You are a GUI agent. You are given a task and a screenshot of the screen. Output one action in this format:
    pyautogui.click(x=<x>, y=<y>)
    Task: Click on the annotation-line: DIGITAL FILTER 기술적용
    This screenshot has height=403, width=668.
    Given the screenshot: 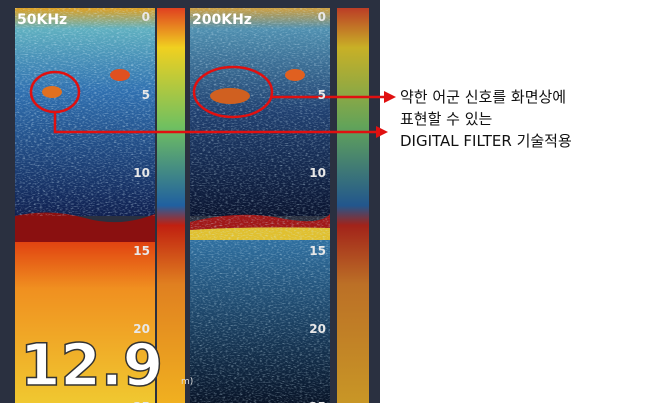 What is the action you would take?
    pyautogui.click(x=486, y=141)
    